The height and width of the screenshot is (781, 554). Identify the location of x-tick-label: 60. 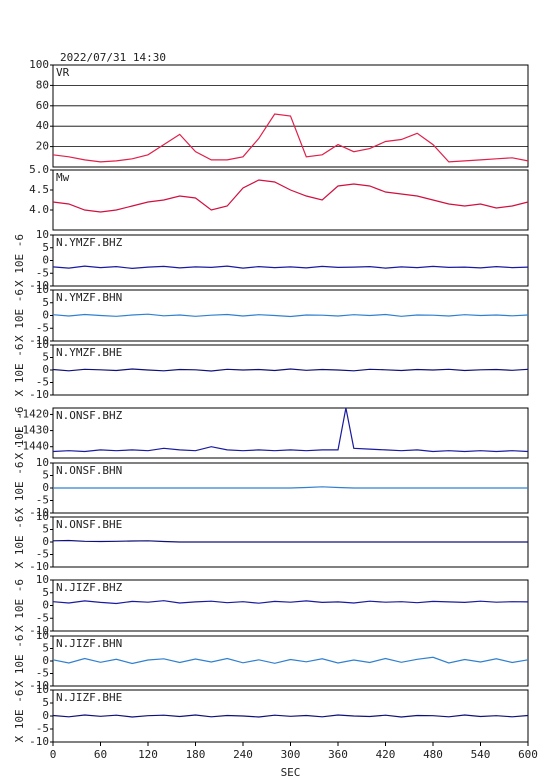
(100, 754).